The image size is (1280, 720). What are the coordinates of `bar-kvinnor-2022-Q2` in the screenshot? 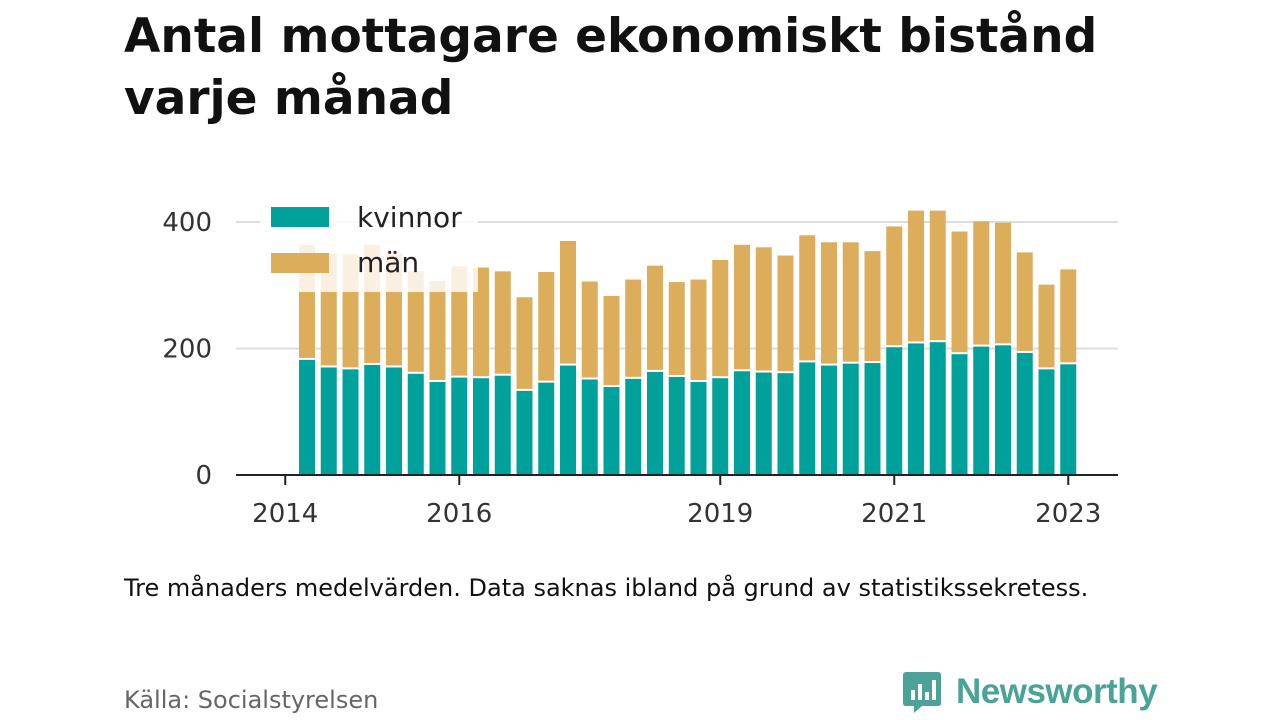 It's located at (1003, 410).